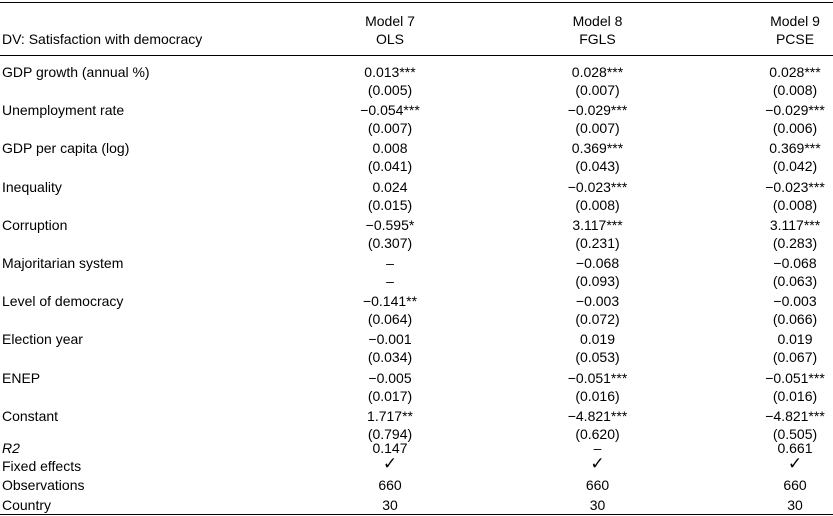  I want to click on se-cell: (0.041), so click(390, 166).